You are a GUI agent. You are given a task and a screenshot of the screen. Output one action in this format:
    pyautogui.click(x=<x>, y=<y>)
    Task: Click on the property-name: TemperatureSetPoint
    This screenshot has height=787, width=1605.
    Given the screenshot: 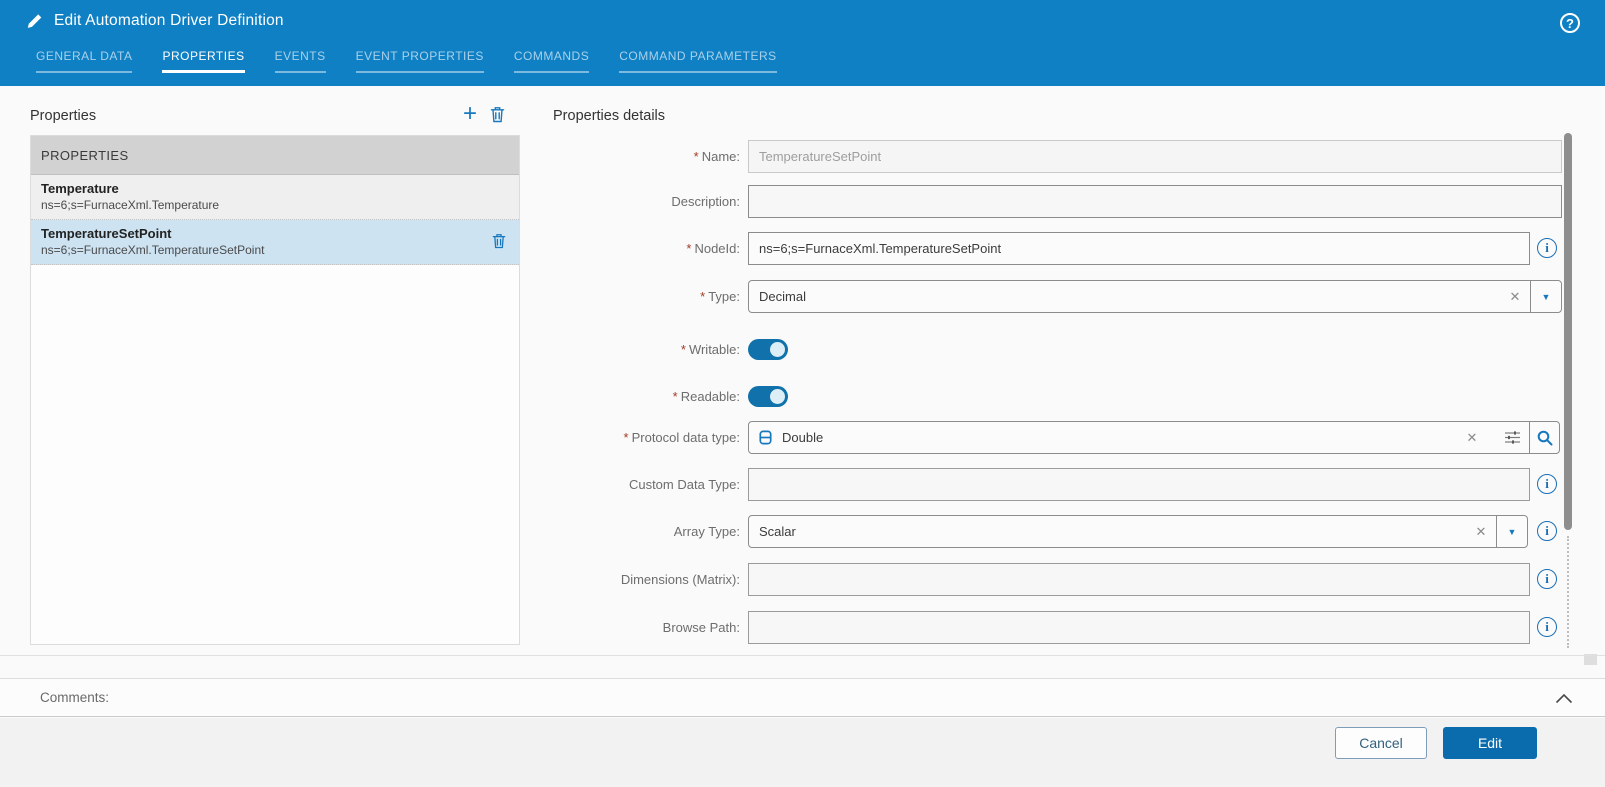 What is the action you would take?
    pyautogui.click(x=106, y=233)
    